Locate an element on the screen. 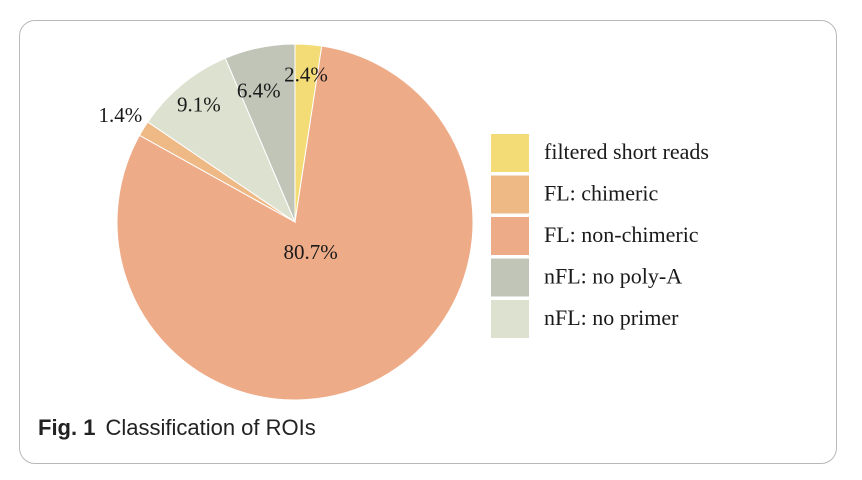  slice-label: 1.4% is located at coordinates (120, 115).